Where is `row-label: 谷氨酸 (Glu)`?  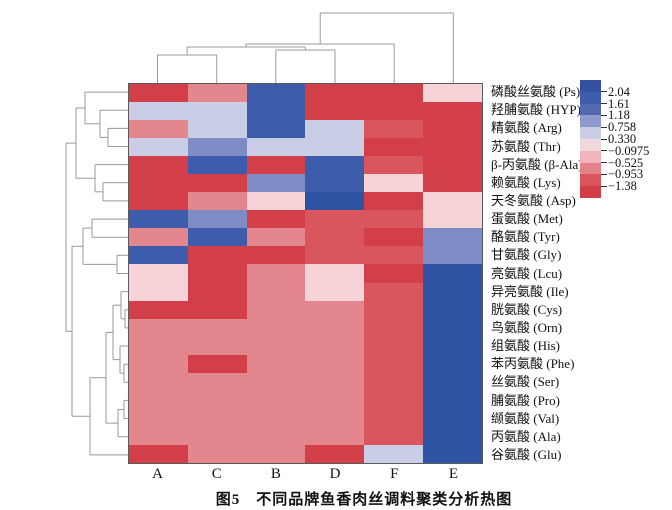 row-label: 谷氨酸 (Glu) is located at coordinates (526, 454).